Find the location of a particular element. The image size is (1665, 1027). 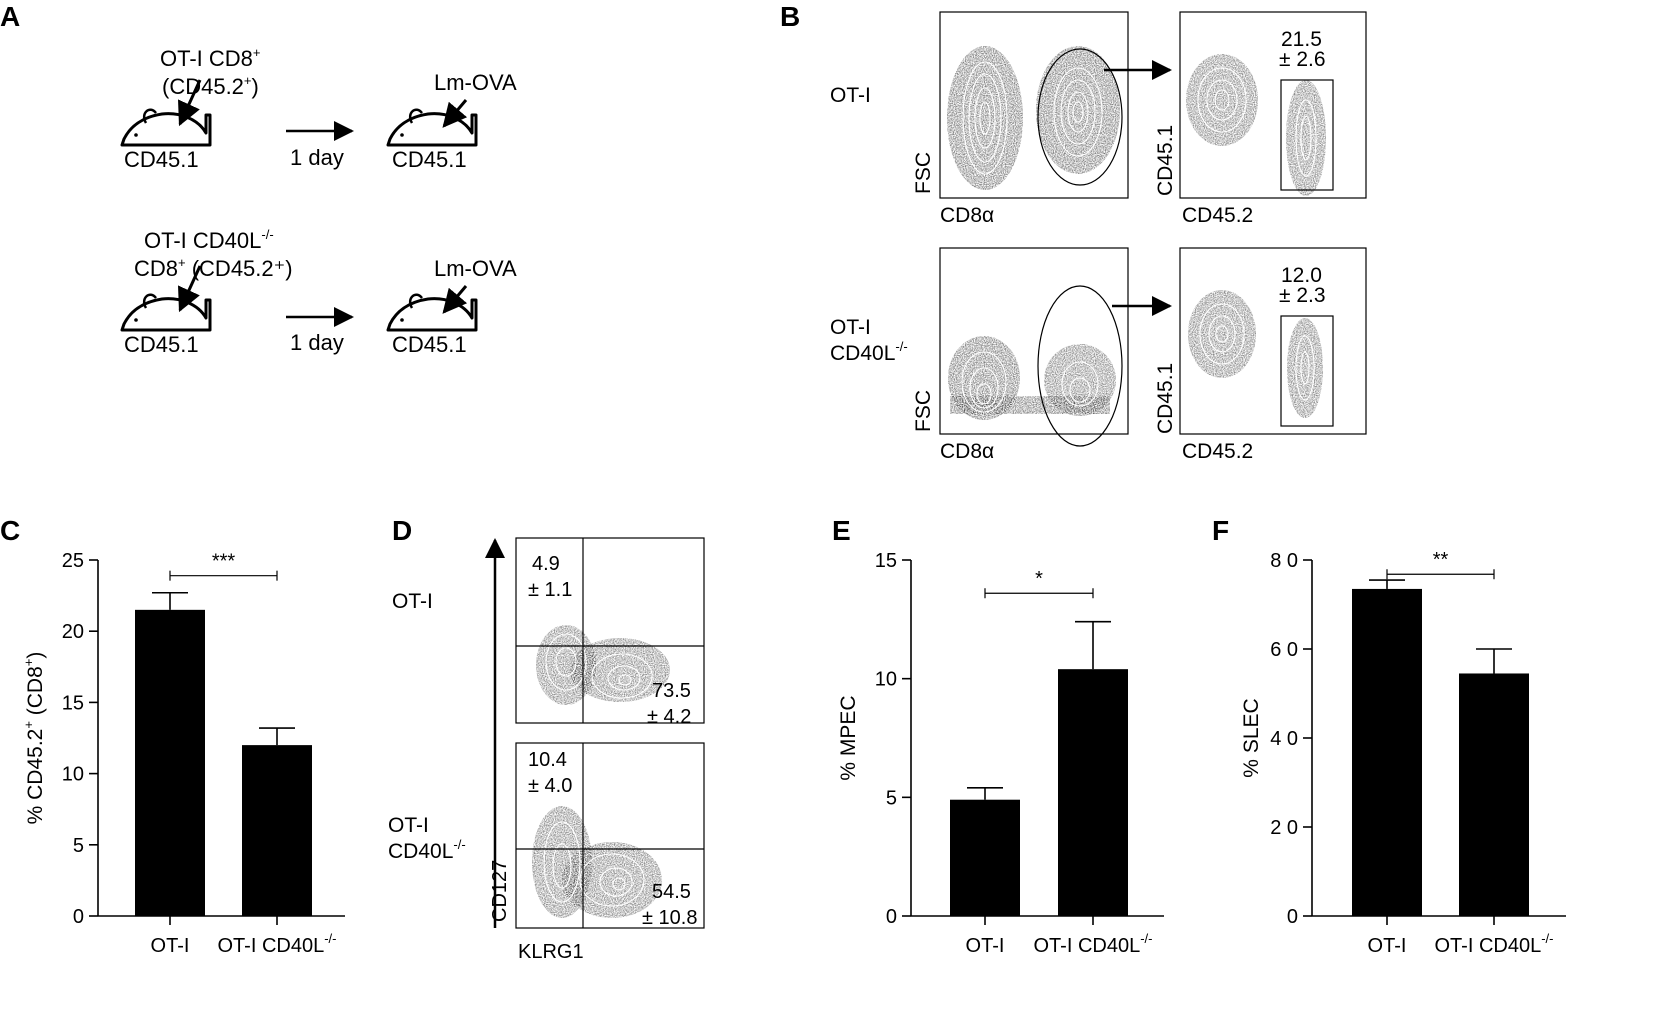

panel-d-row-1: OT-I 4.9 ± 1.1 73.5 ± 4.2 is located at coordinates (548, 632).